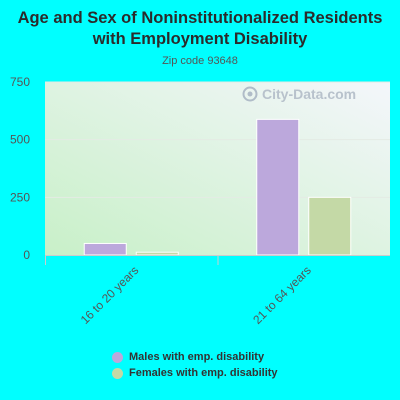 The image size is (400, 400). What do you see at coordinates (20, 140) in the screenshot?
I see `y-tick-label: 500` at bounding box center [20, 140].